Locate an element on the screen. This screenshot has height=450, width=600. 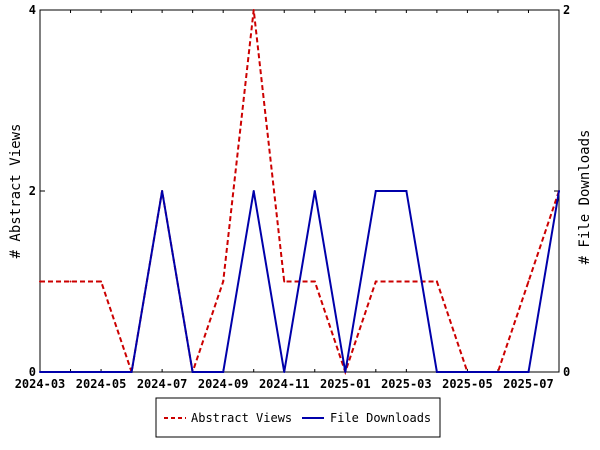
legend-label-file-downloads: File Downloads is located at coordinates (380, 418).